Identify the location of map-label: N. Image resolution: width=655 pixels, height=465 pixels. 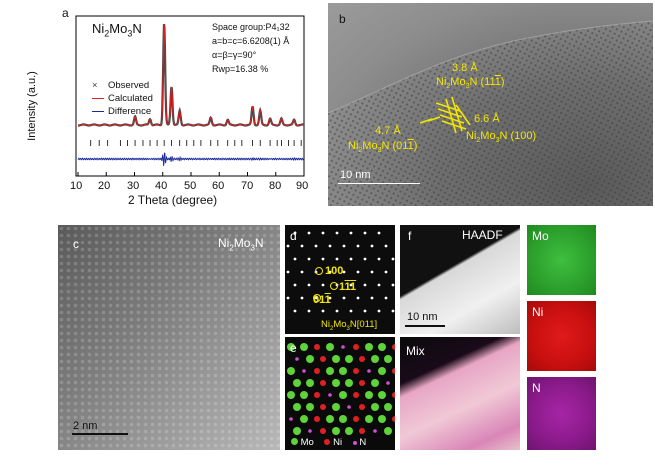
(536, 388).